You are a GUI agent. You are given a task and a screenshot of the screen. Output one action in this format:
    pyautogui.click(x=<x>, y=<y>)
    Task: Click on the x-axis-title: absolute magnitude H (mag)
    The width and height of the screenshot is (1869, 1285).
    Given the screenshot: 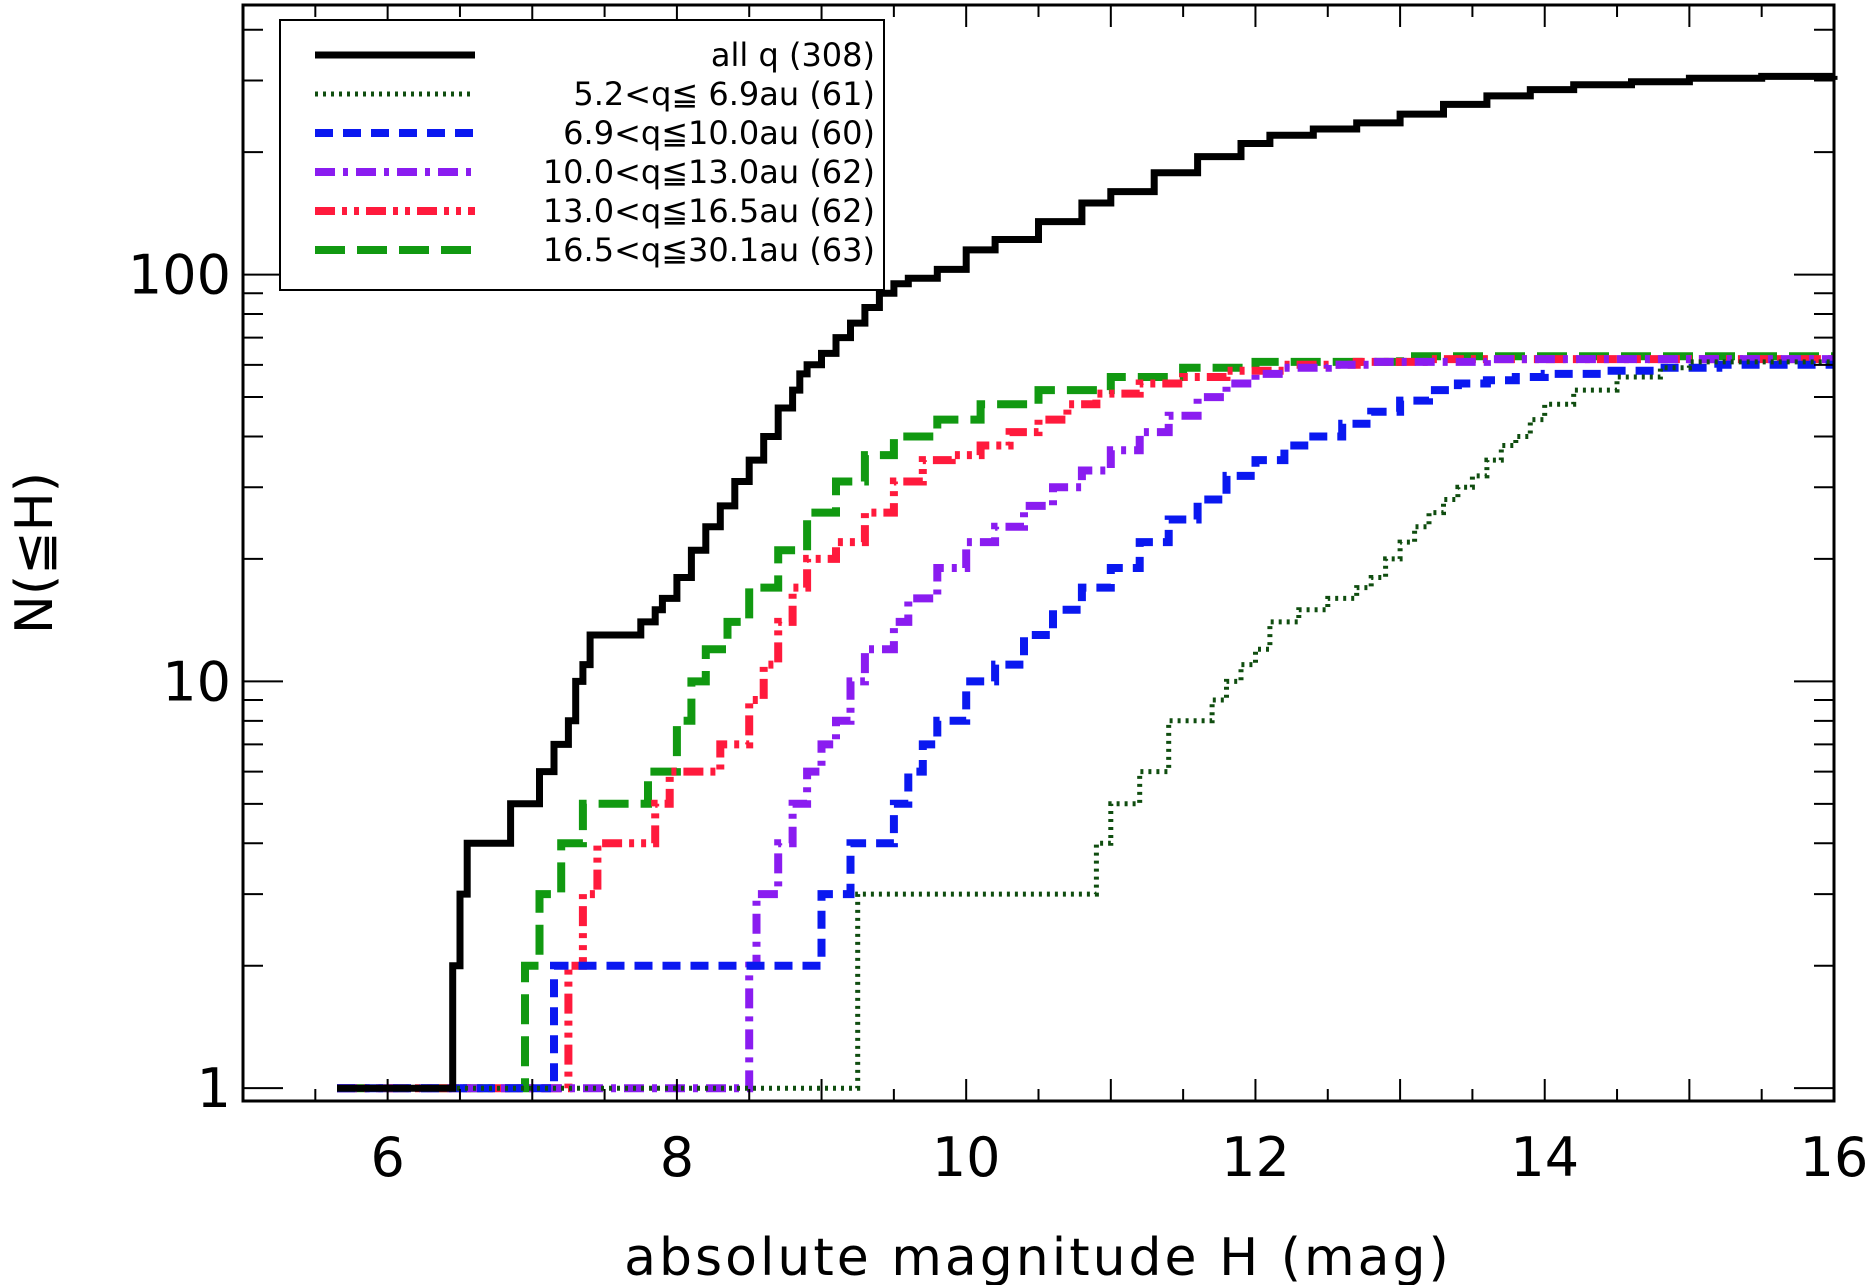 What is the action you would take?
    pyautogui.click(x=1038, y=1256)
    